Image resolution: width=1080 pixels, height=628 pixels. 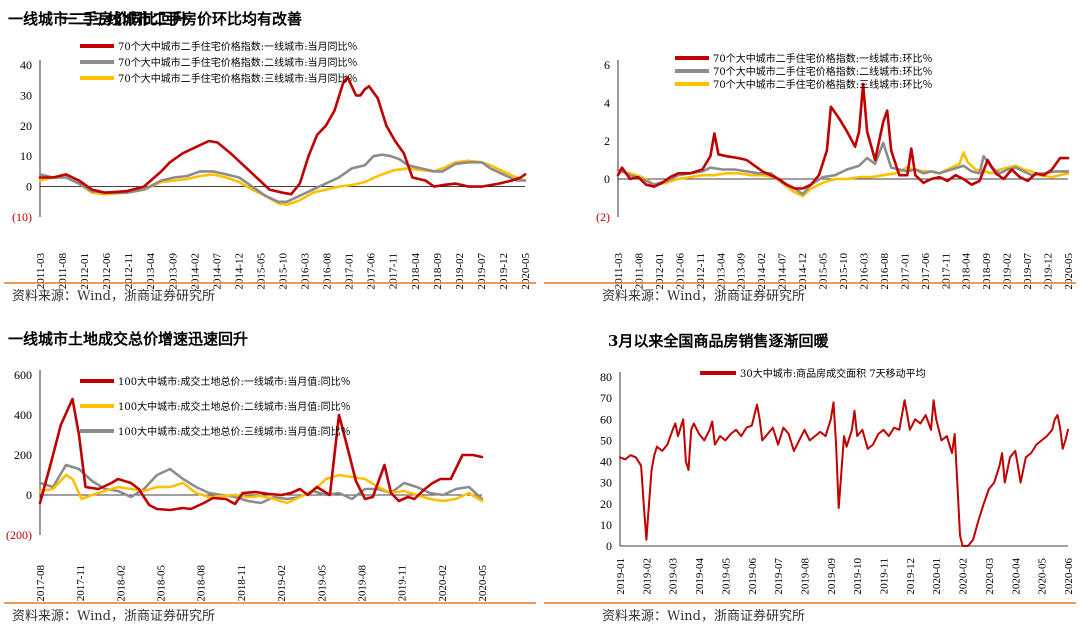 I want to click on x-tick-label: 2019-09, so click(x=832, y=576).